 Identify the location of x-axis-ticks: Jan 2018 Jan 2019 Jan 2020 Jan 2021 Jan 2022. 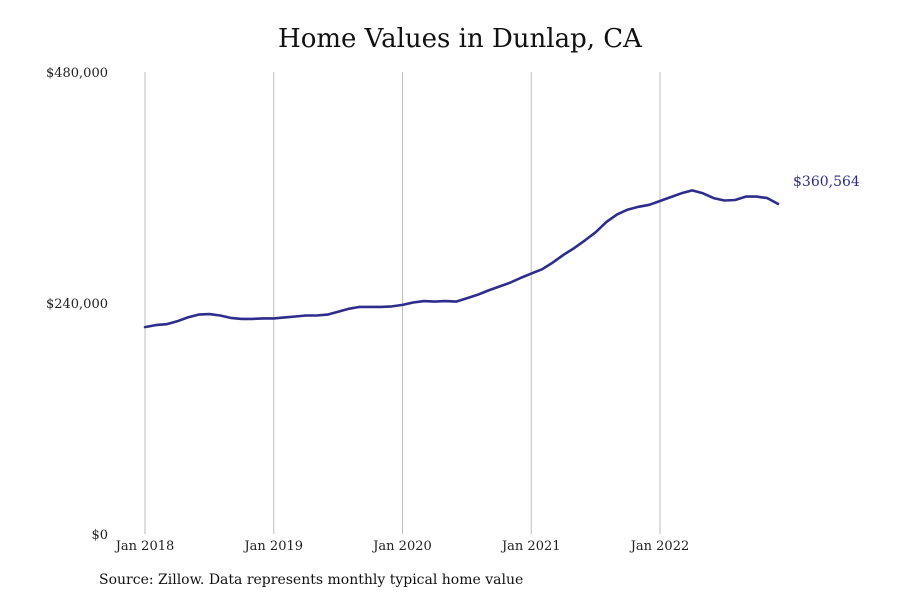
(402, 546).